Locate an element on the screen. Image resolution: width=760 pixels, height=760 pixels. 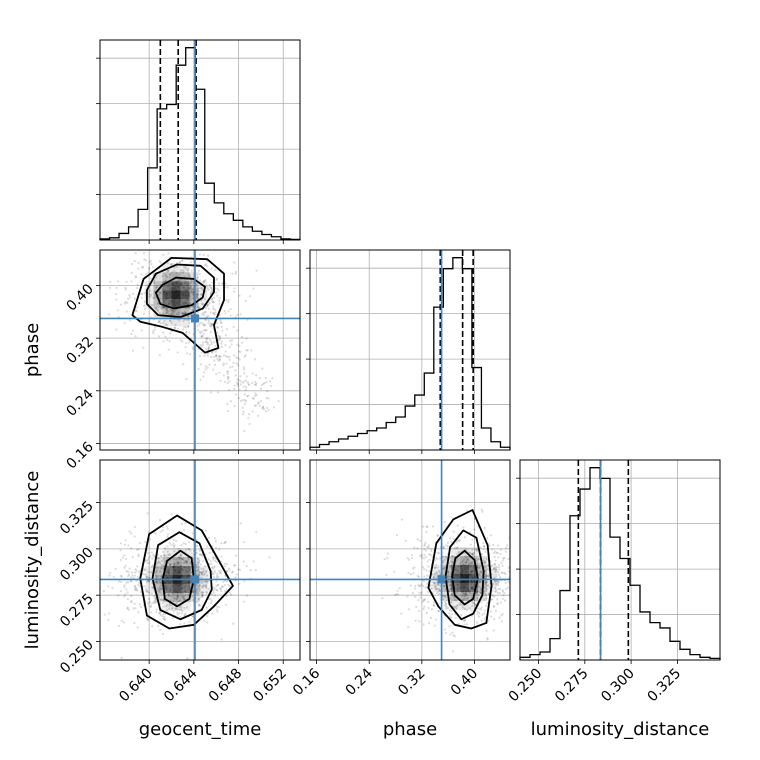
y-tick-label-phase: 0.24 is located at coordinates (79, 402).